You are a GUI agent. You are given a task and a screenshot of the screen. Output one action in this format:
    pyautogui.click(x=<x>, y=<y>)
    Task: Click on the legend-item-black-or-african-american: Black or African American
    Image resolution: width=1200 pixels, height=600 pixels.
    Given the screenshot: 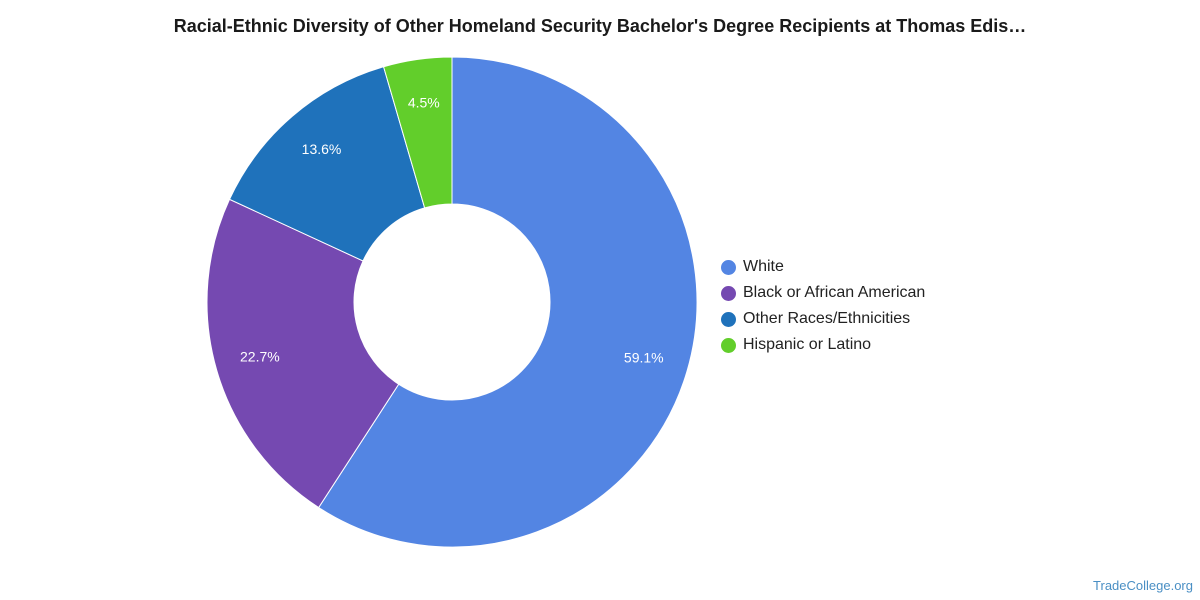 What is the action you would take?
    pyautogui.click(x=823, y=293)
    